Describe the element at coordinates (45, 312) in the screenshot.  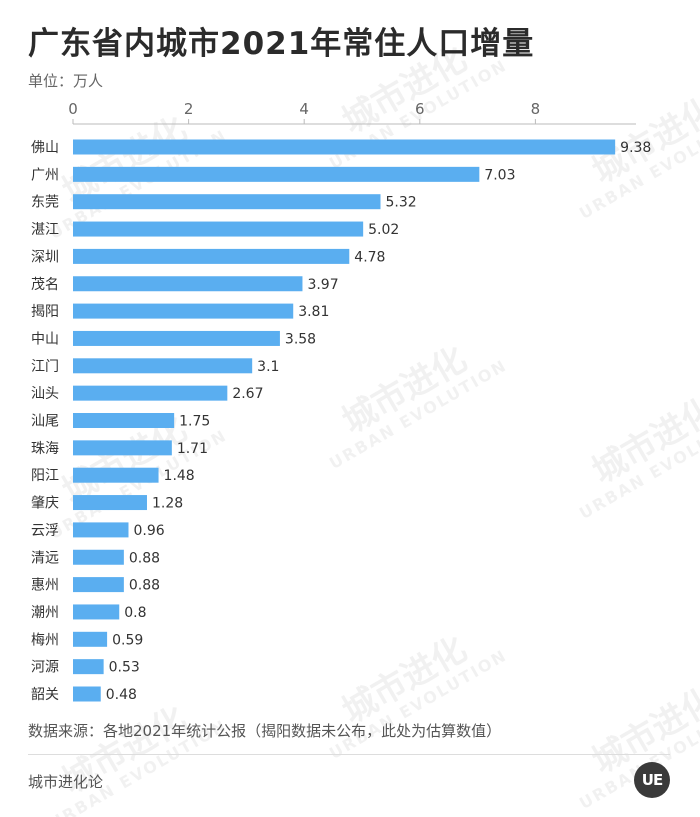
I see `category-label: 揭阳` at that location.